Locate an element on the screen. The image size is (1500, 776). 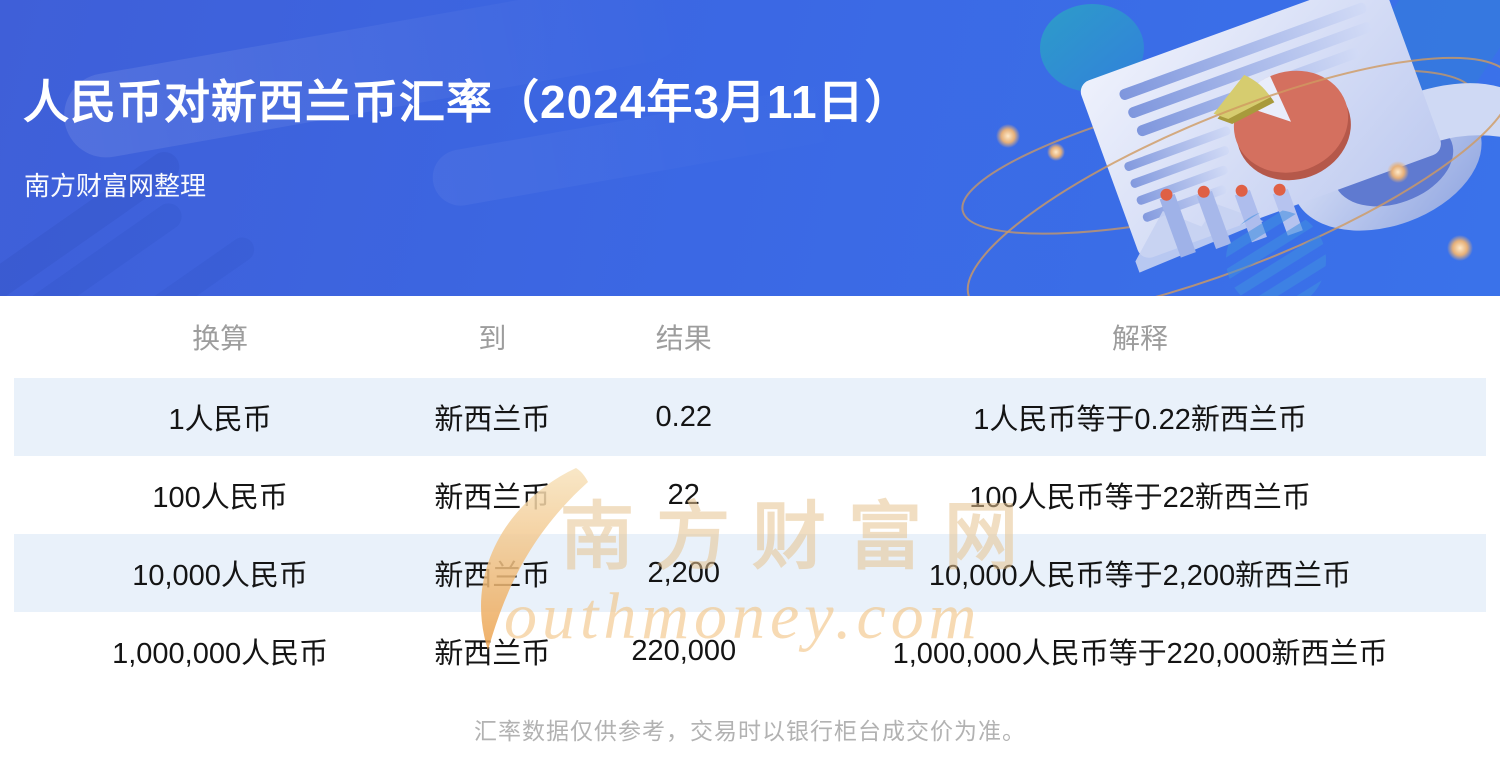
cell-explain: 1,000,000人民币等于220,000新西兰币 is located at coordinates (1140, 654).